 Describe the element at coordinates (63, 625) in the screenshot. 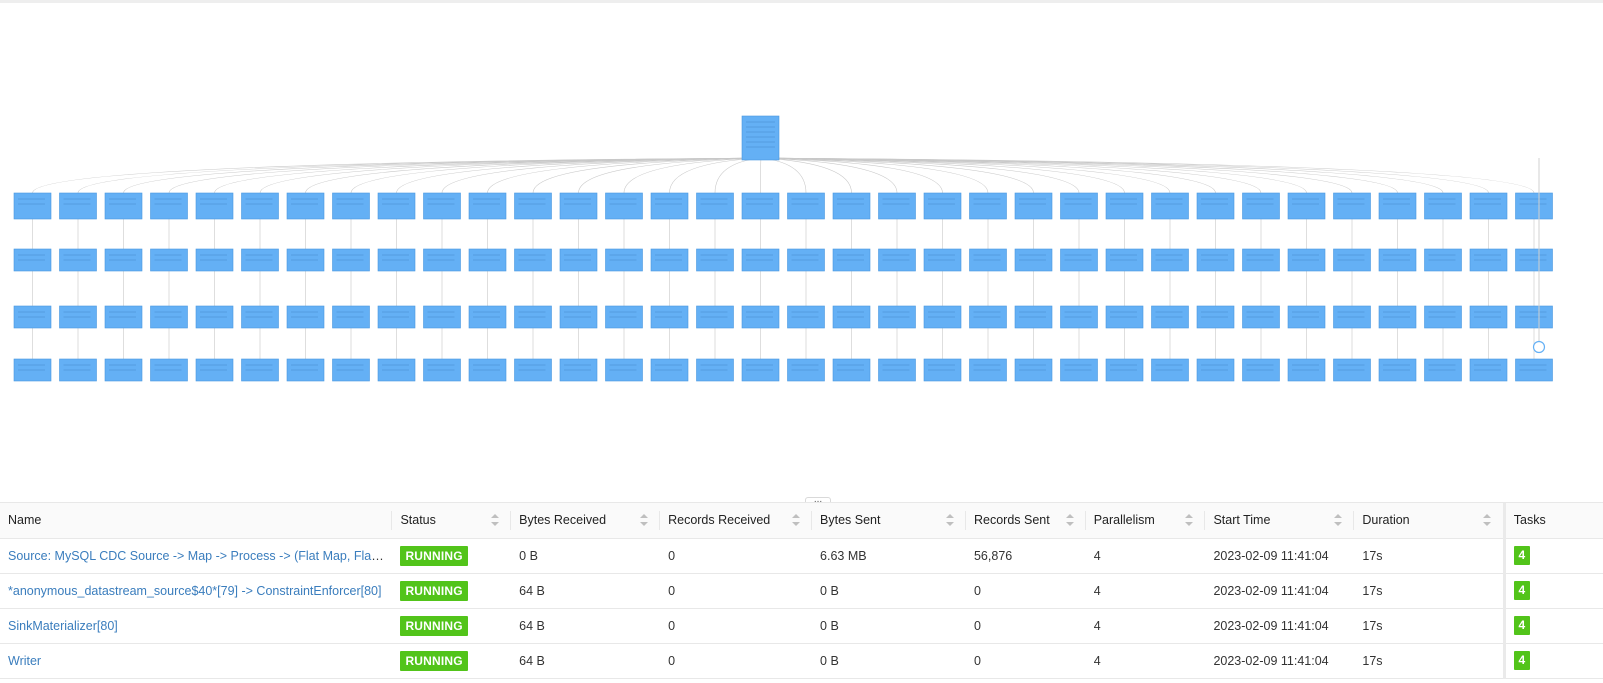

I see `vertex-name-link: SinkMaterializer[80]` at that location.